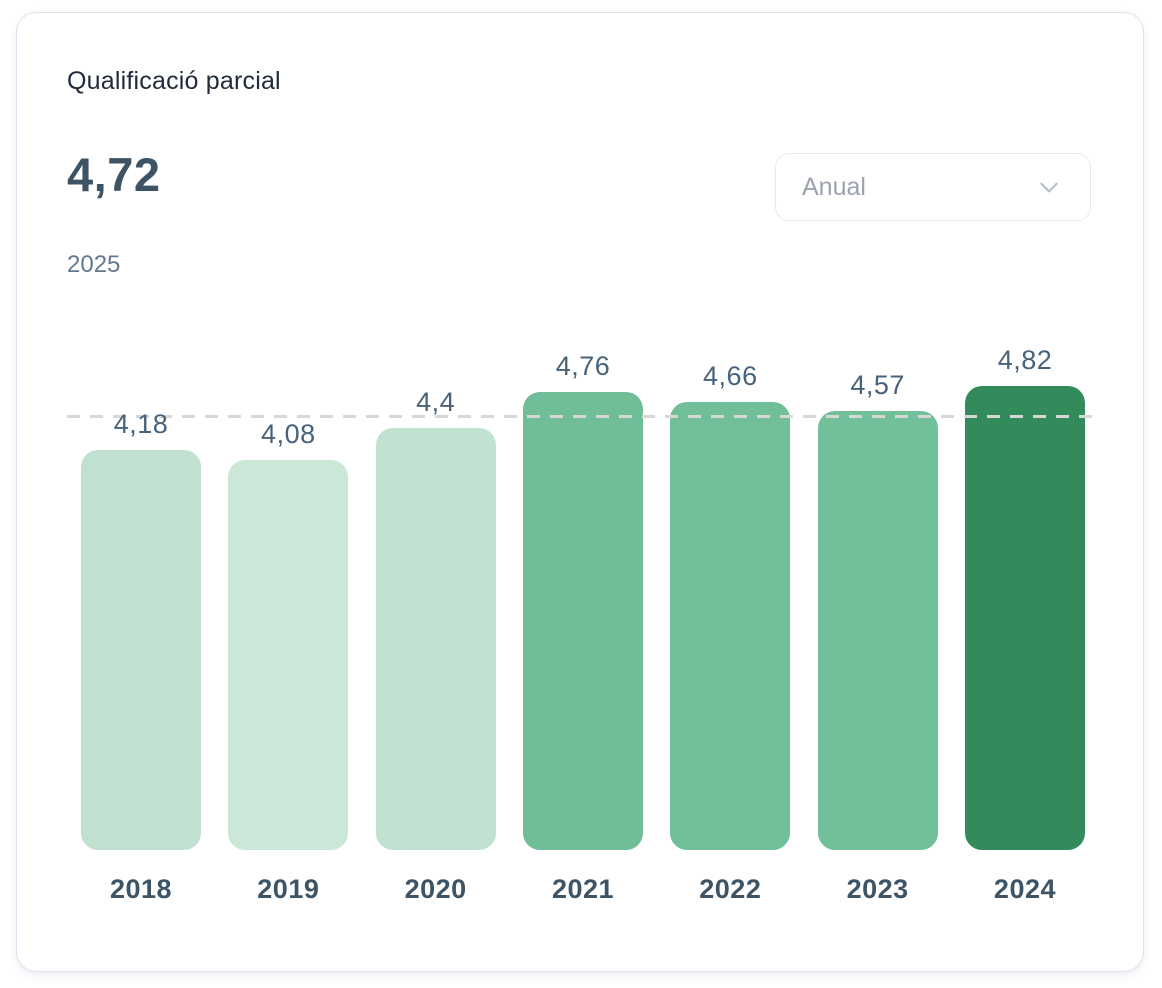  I want to click on x-axis-label-2019: 2019, so click(288, 889).